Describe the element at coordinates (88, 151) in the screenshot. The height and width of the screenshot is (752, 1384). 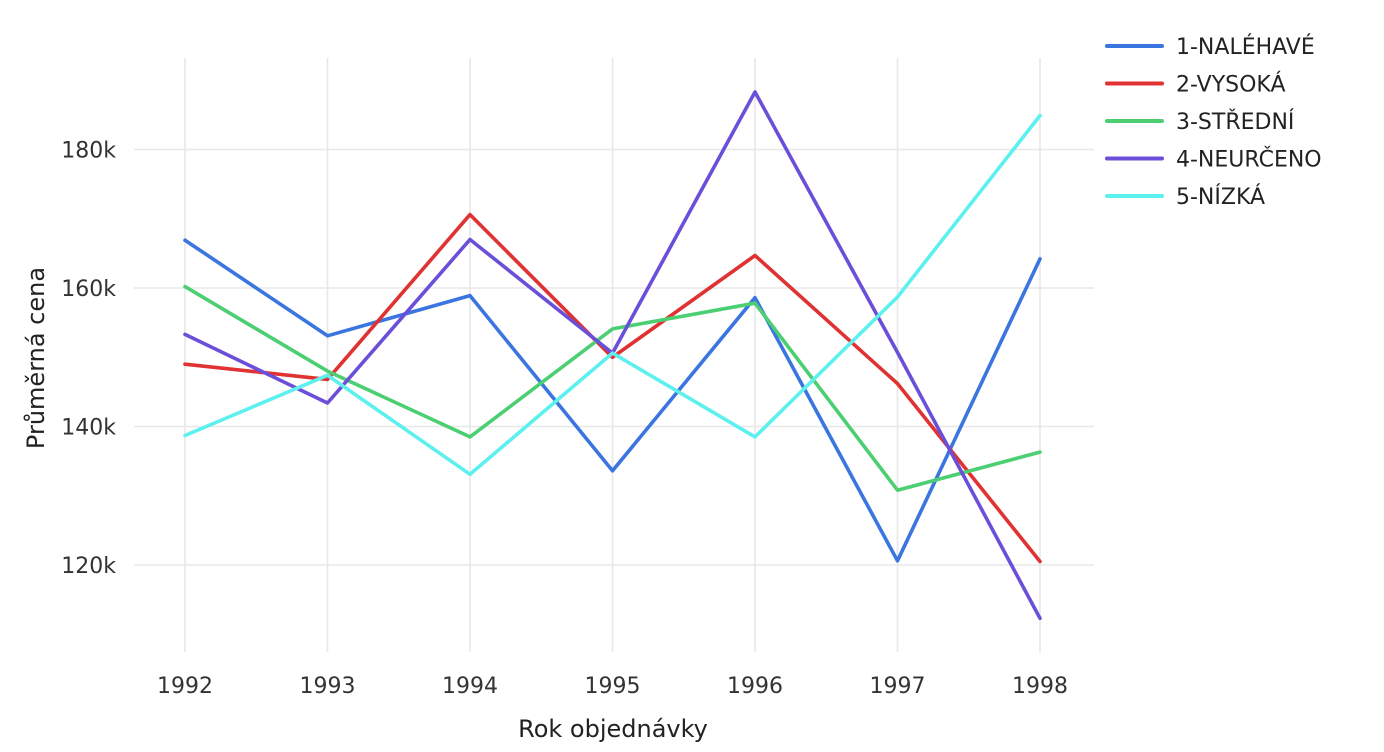
I see `y-tick-label: 180k` at that location.